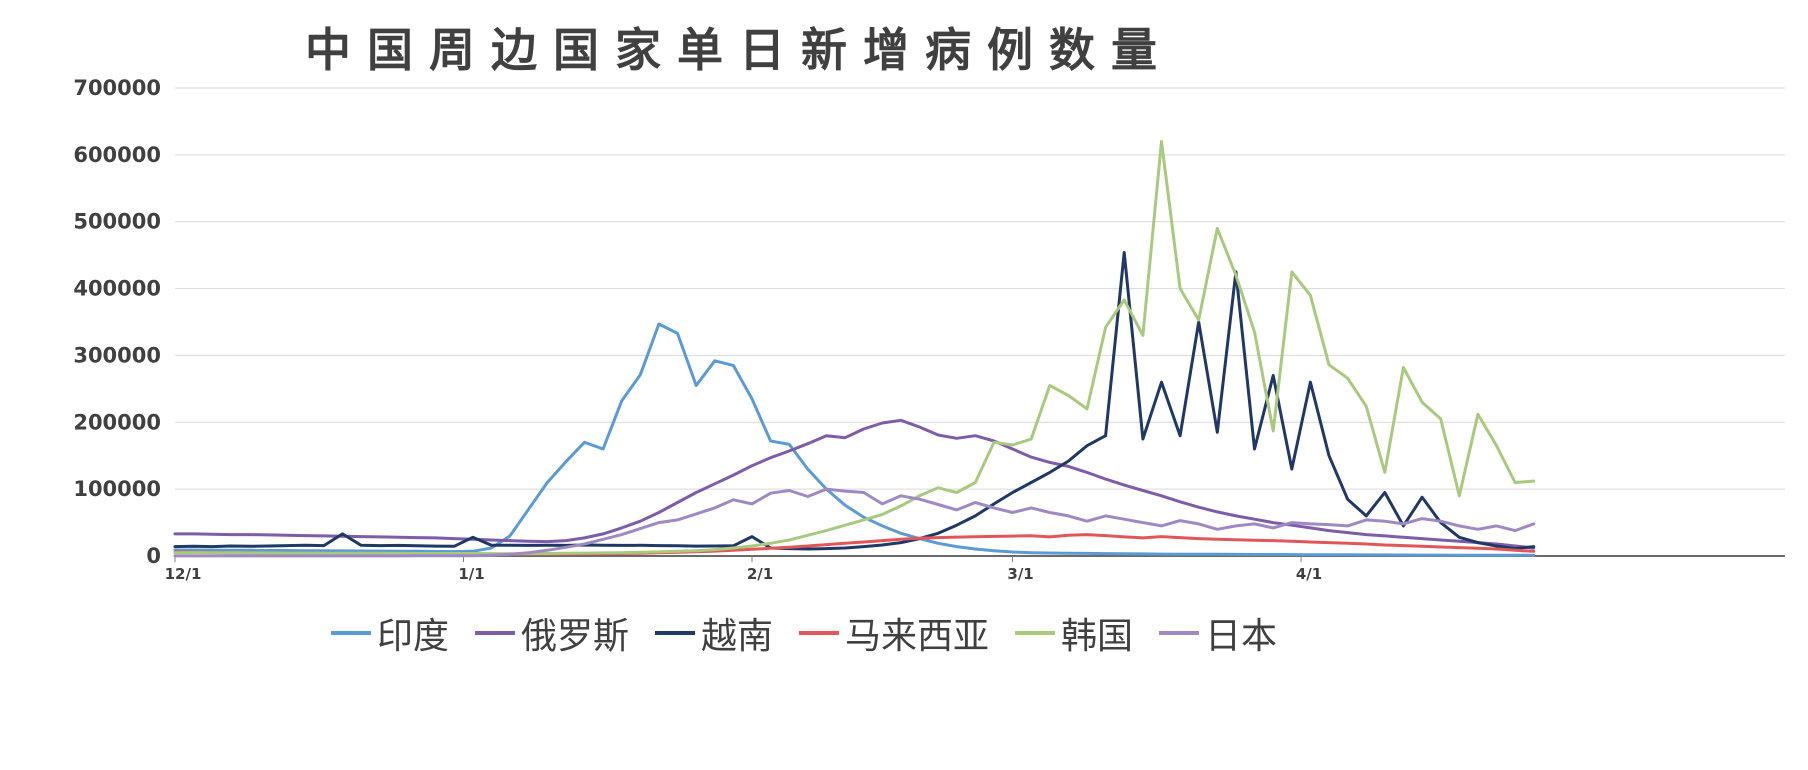 This screenshot has height=770, width=1808. I want to click on legend-item-russia: 俄罗斯, so click(551, 633).